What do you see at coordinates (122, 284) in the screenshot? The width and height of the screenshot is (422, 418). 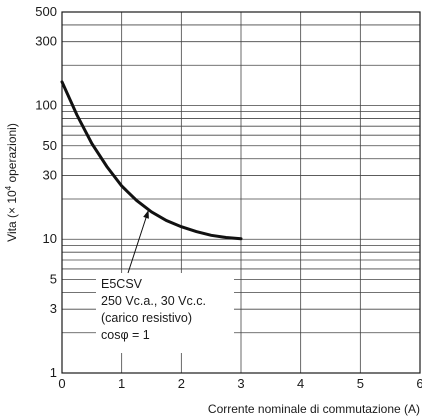 I see `annotation-text-line: E5CSV` at bounding box center [122, 284].